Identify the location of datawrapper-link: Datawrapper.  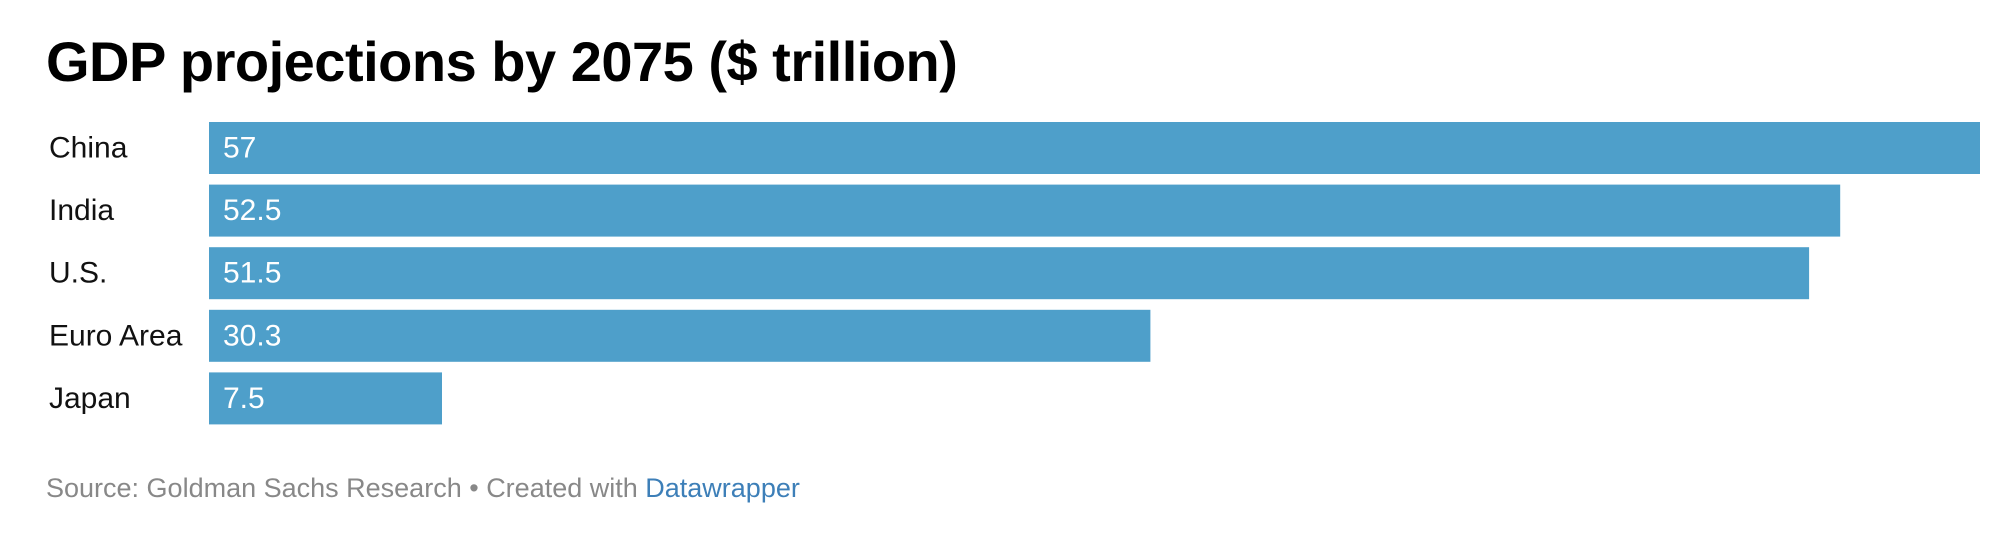
(722, 488).